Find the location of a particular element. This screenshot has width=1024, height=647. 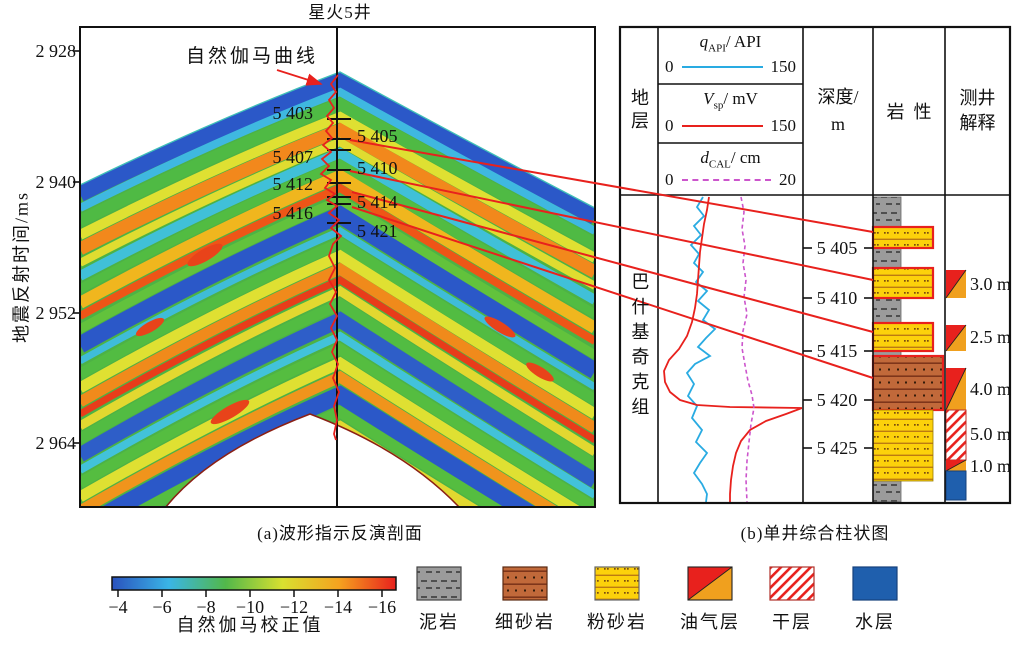

cbar-tick-neg8: −8 is located at coordinates (206, 607).